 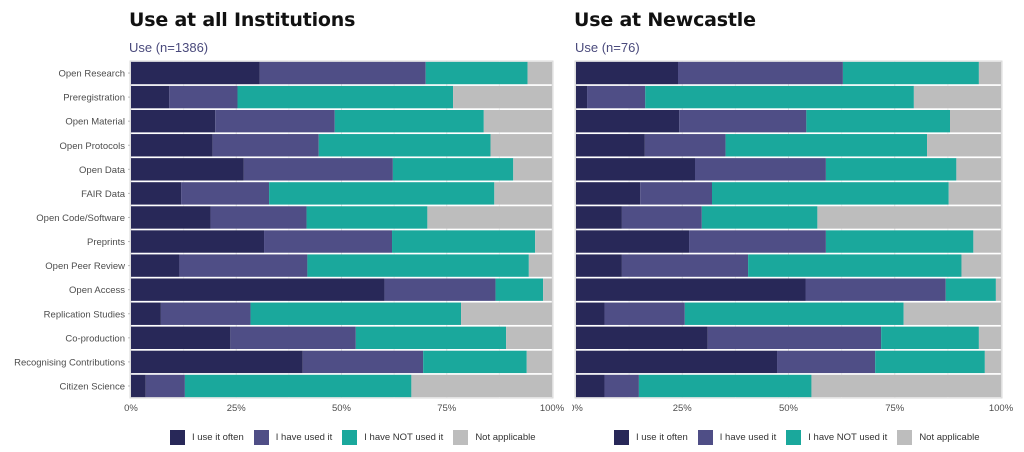 What do you see at coordinates (103, 194) in the screenshot?
I see `y-tick-label: FAIR Data` at bounding box center [103, 194].